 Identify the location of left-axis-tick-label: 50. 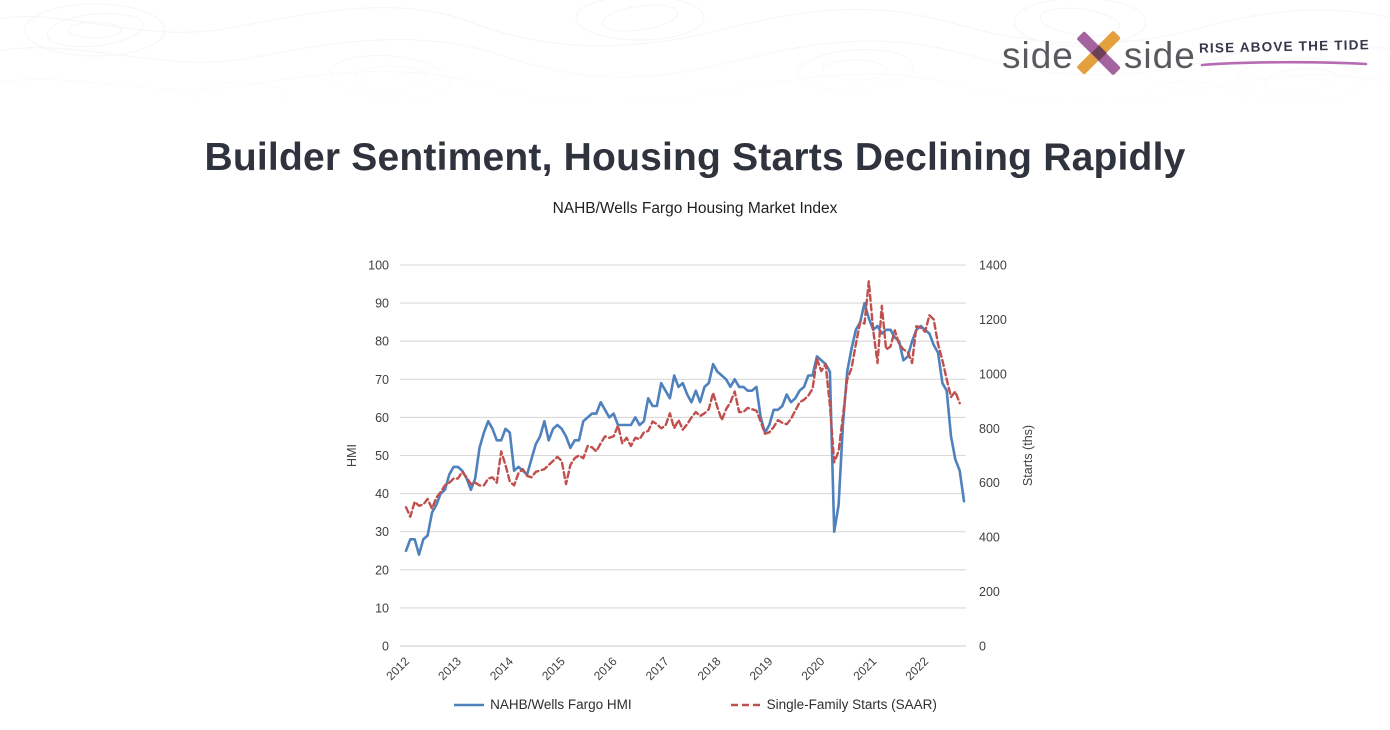
(382, 456).